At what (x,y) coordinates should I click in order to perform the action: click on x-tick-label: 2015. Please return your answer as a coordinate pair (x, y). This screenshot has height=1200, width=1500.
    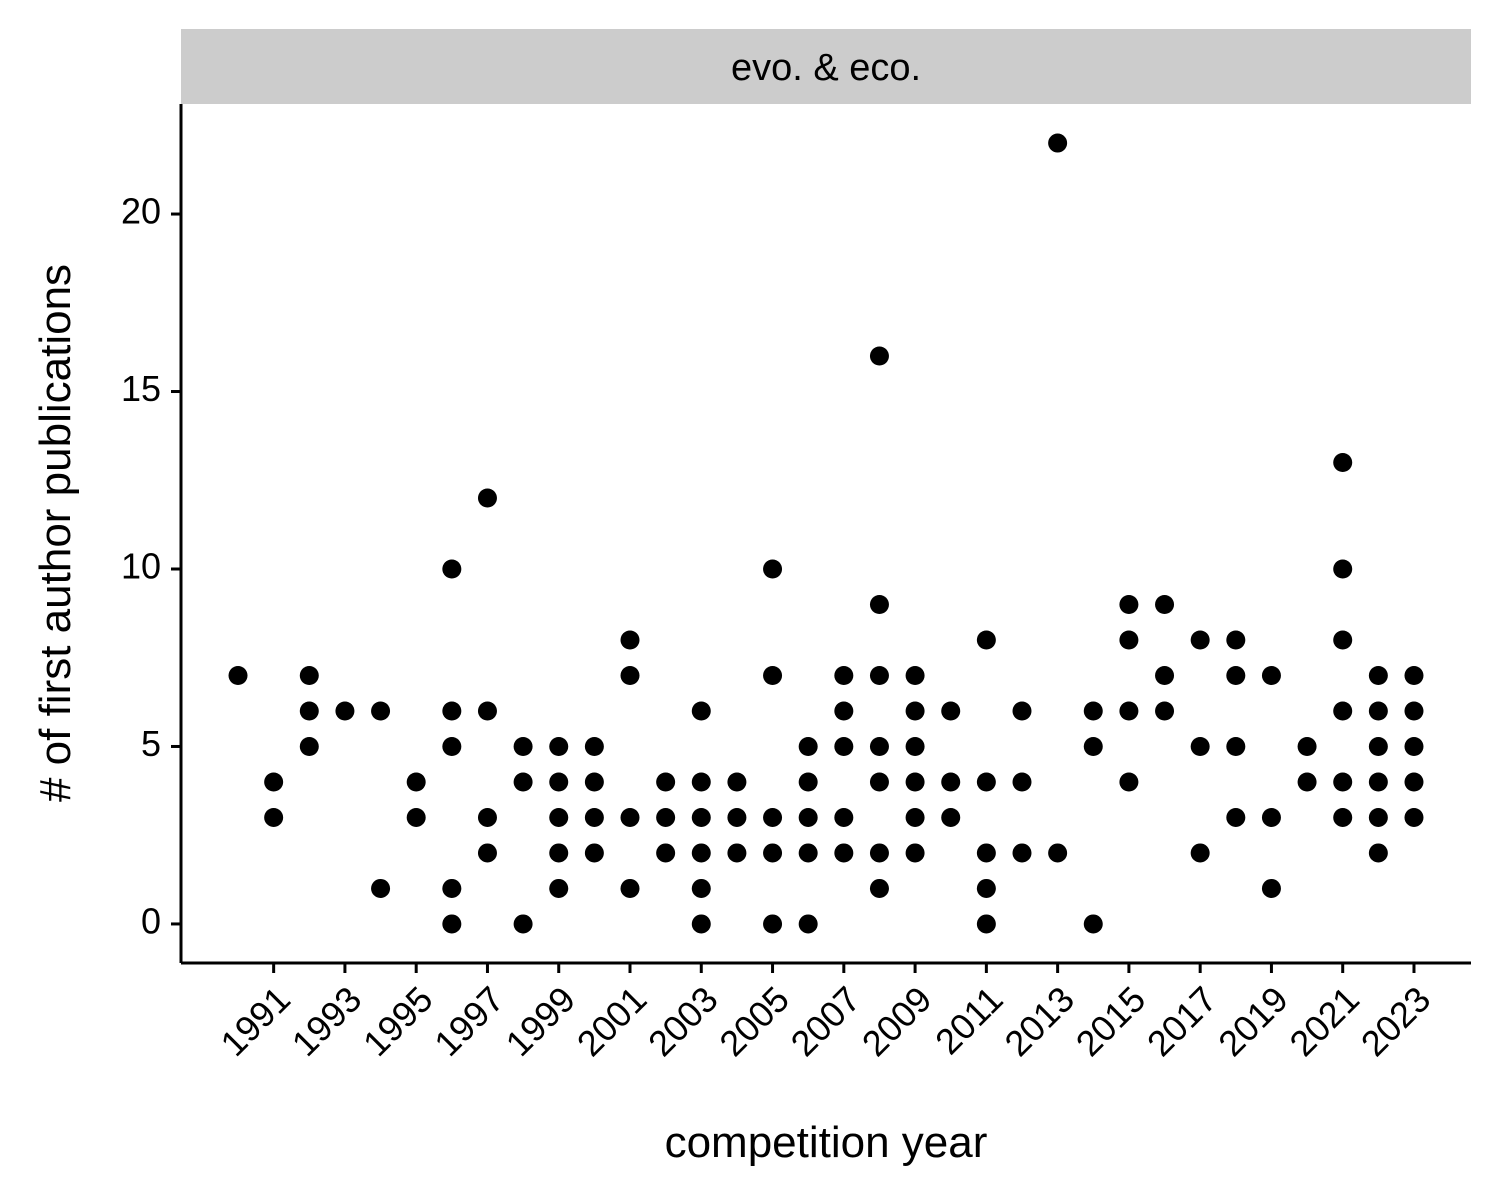
    Looking at the image, I should click on (1111, 1021).